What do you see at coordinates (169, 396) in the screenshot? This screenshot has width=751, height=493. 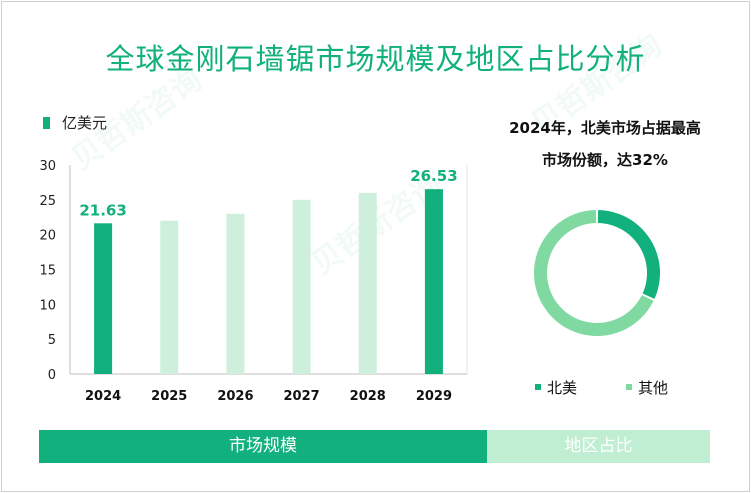 I see `x-tick-label: 2025` at bounding box center [169, 396].